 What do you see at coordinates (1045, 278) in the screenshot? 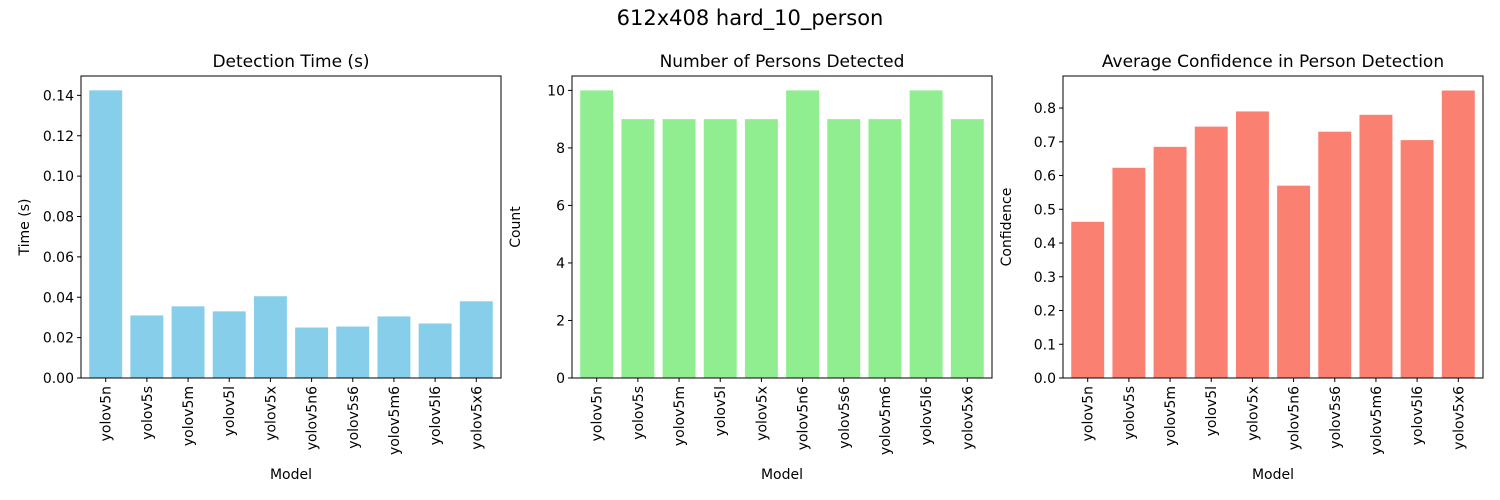
I see `y-tick-label: 0.3` at bounding box center [1045, 278].